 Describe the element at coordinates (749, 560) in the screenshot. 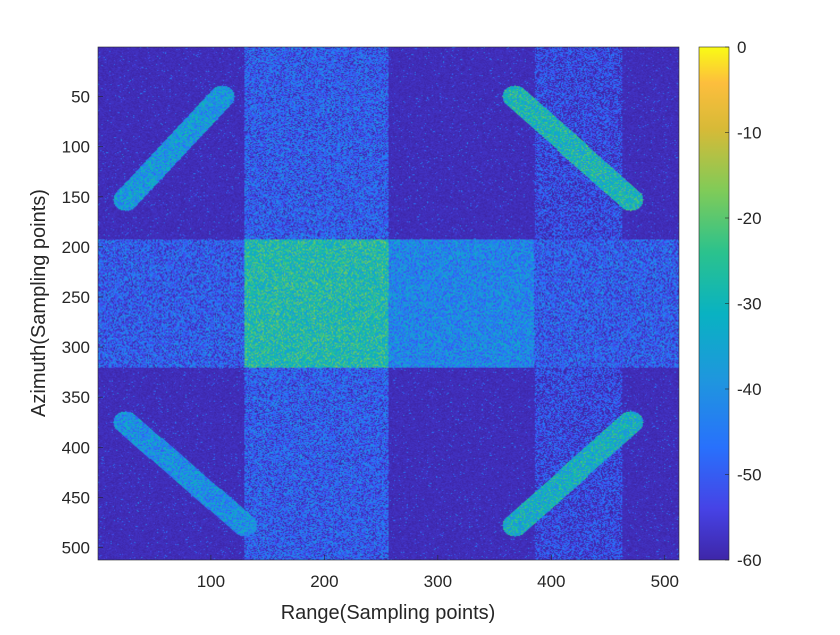

I see `colorbar-tick-label: -60` at that location.